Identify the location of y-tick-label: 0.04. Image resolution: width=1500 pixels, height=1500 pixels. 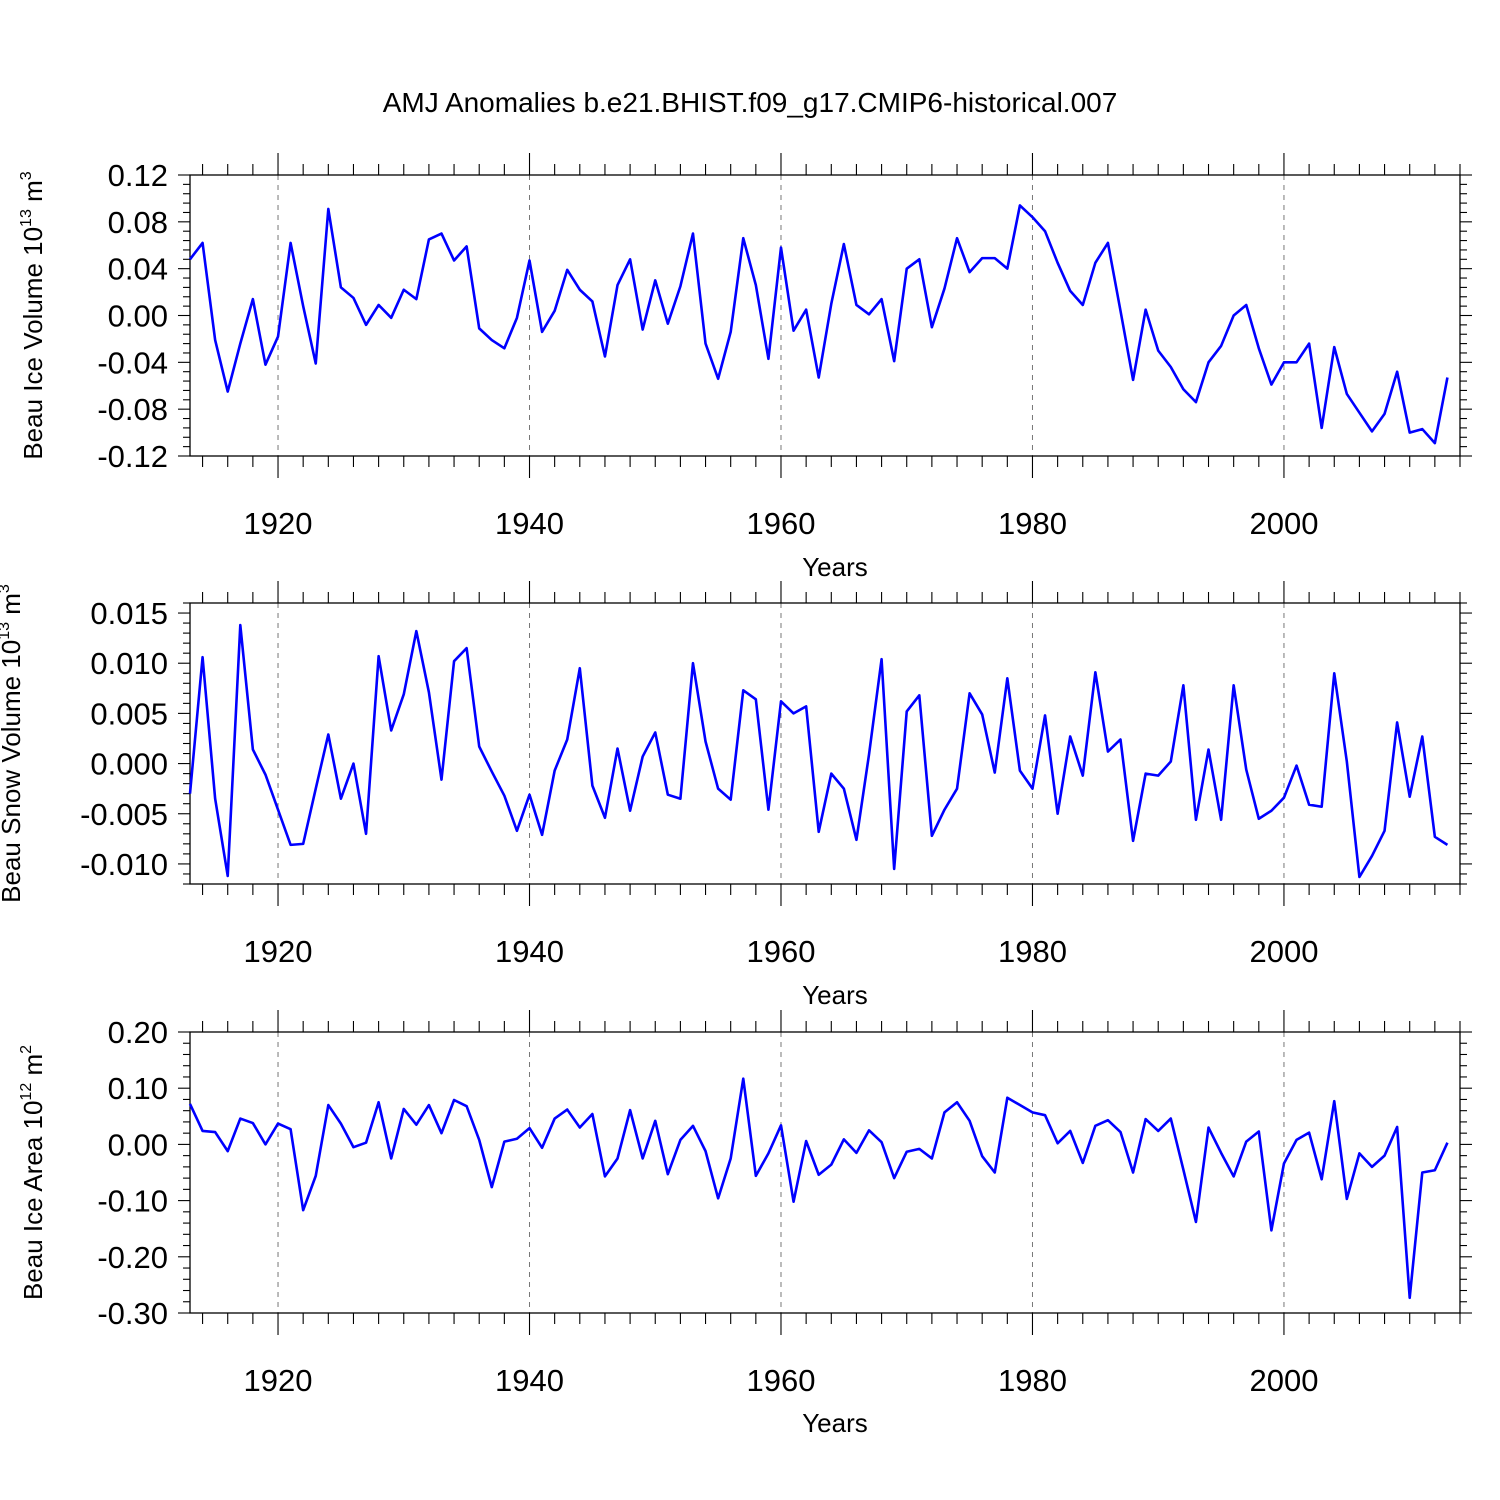
(138, 269).